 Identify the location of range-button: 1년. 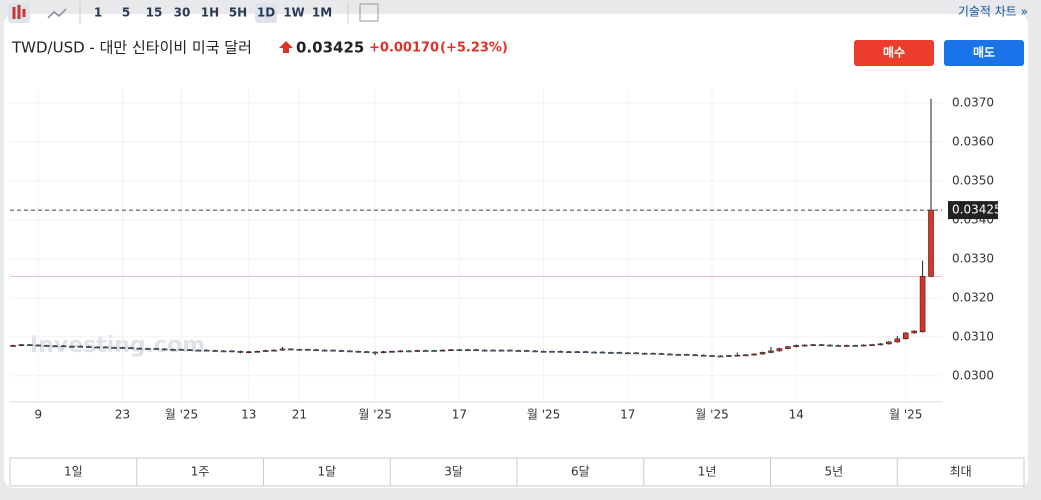
(707, 472).